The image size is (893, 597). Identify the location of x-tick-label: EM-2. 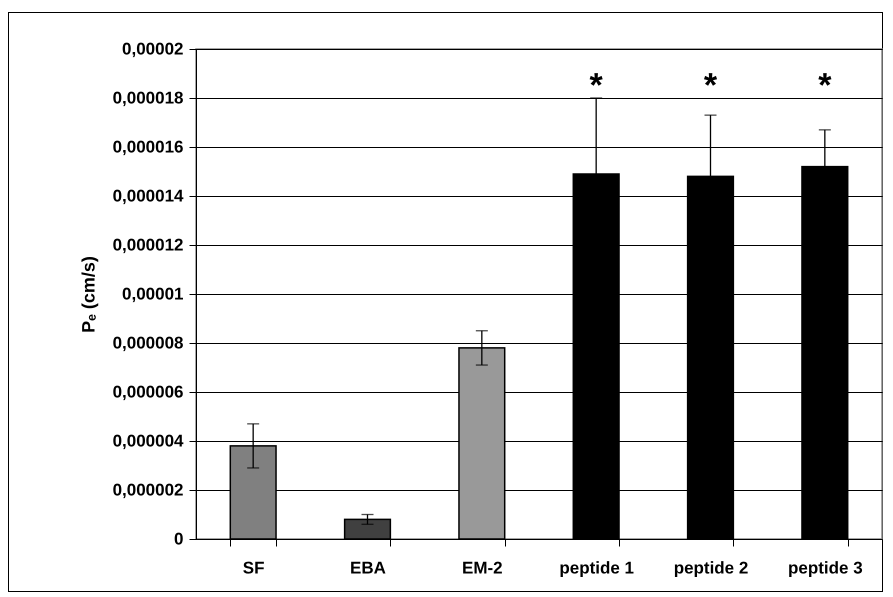
(482, 568).